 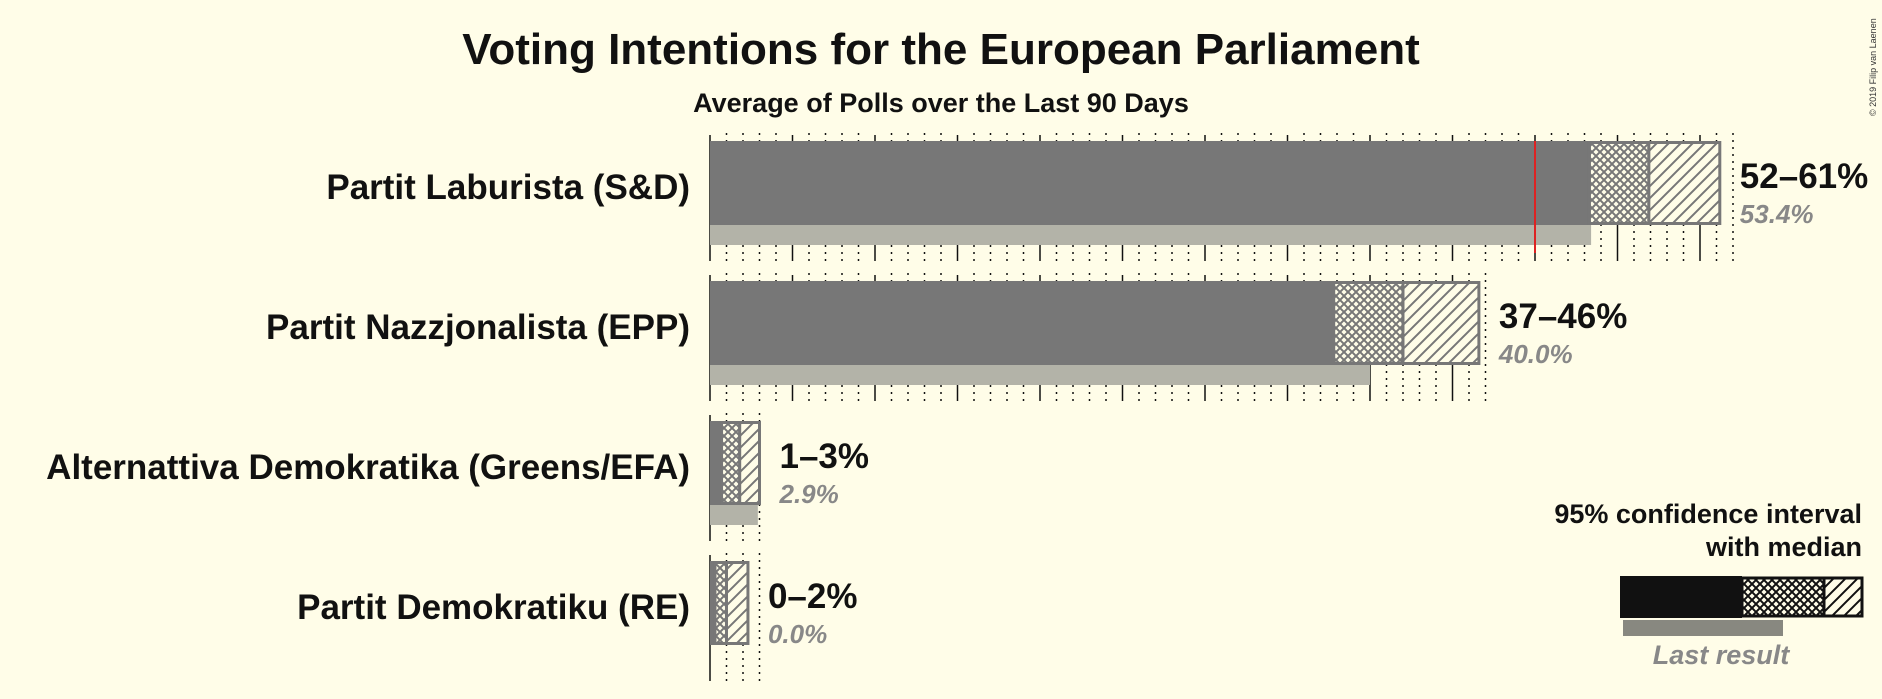 I want to click on copyright-note: © 2019 Filip van Laenen, so click(x=1873, y=67).